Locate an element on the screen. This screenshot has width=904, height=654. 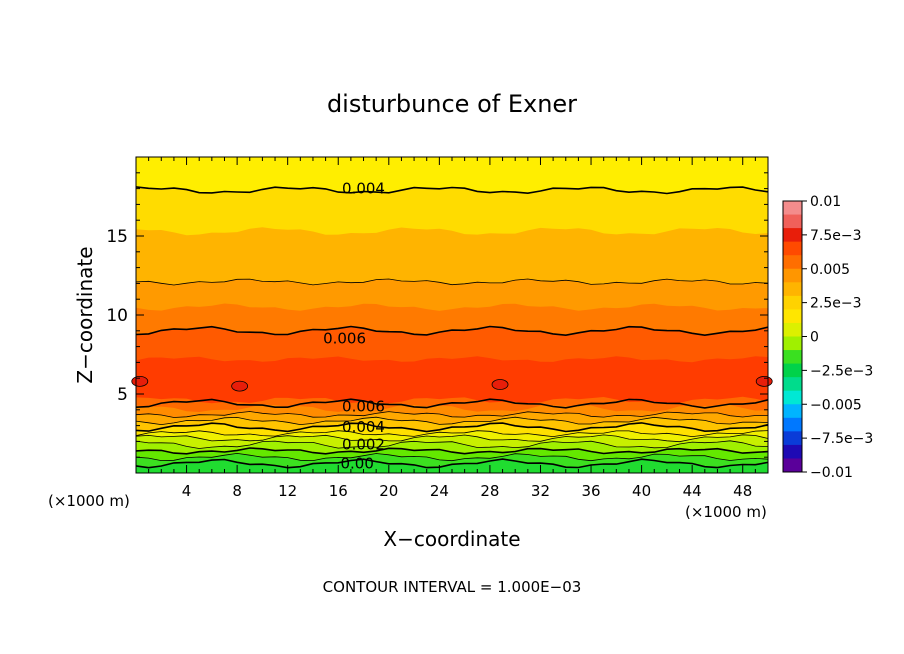
colorbar-label: 0.005 is located at coordinates (830, 270).